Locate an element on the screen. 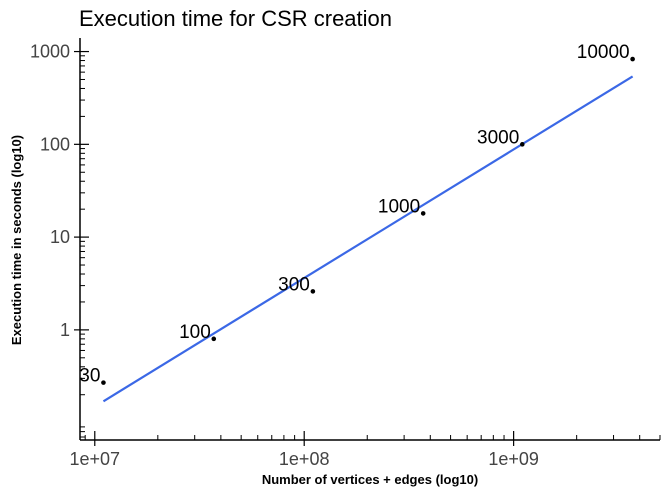 This screenshot has width=670, height=497. point-label: 10000 is located at coordinates (603, 52).